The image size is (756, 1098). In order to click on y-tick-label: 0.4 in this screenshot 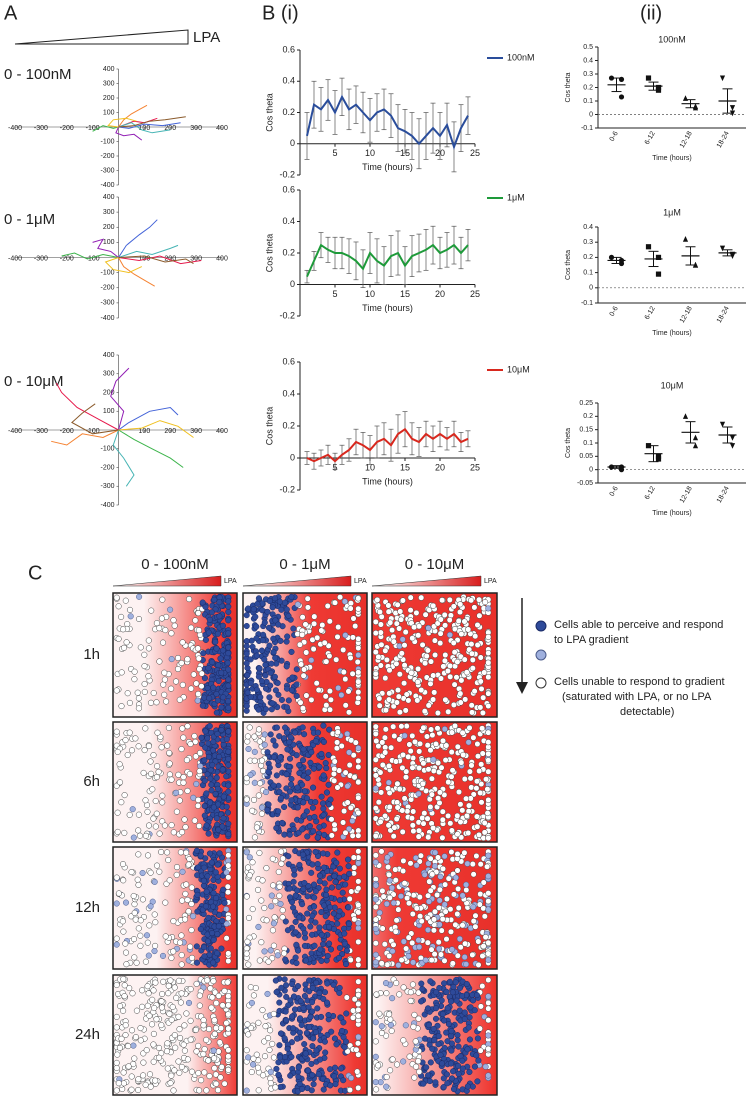, I will do `click(588, 60)`.